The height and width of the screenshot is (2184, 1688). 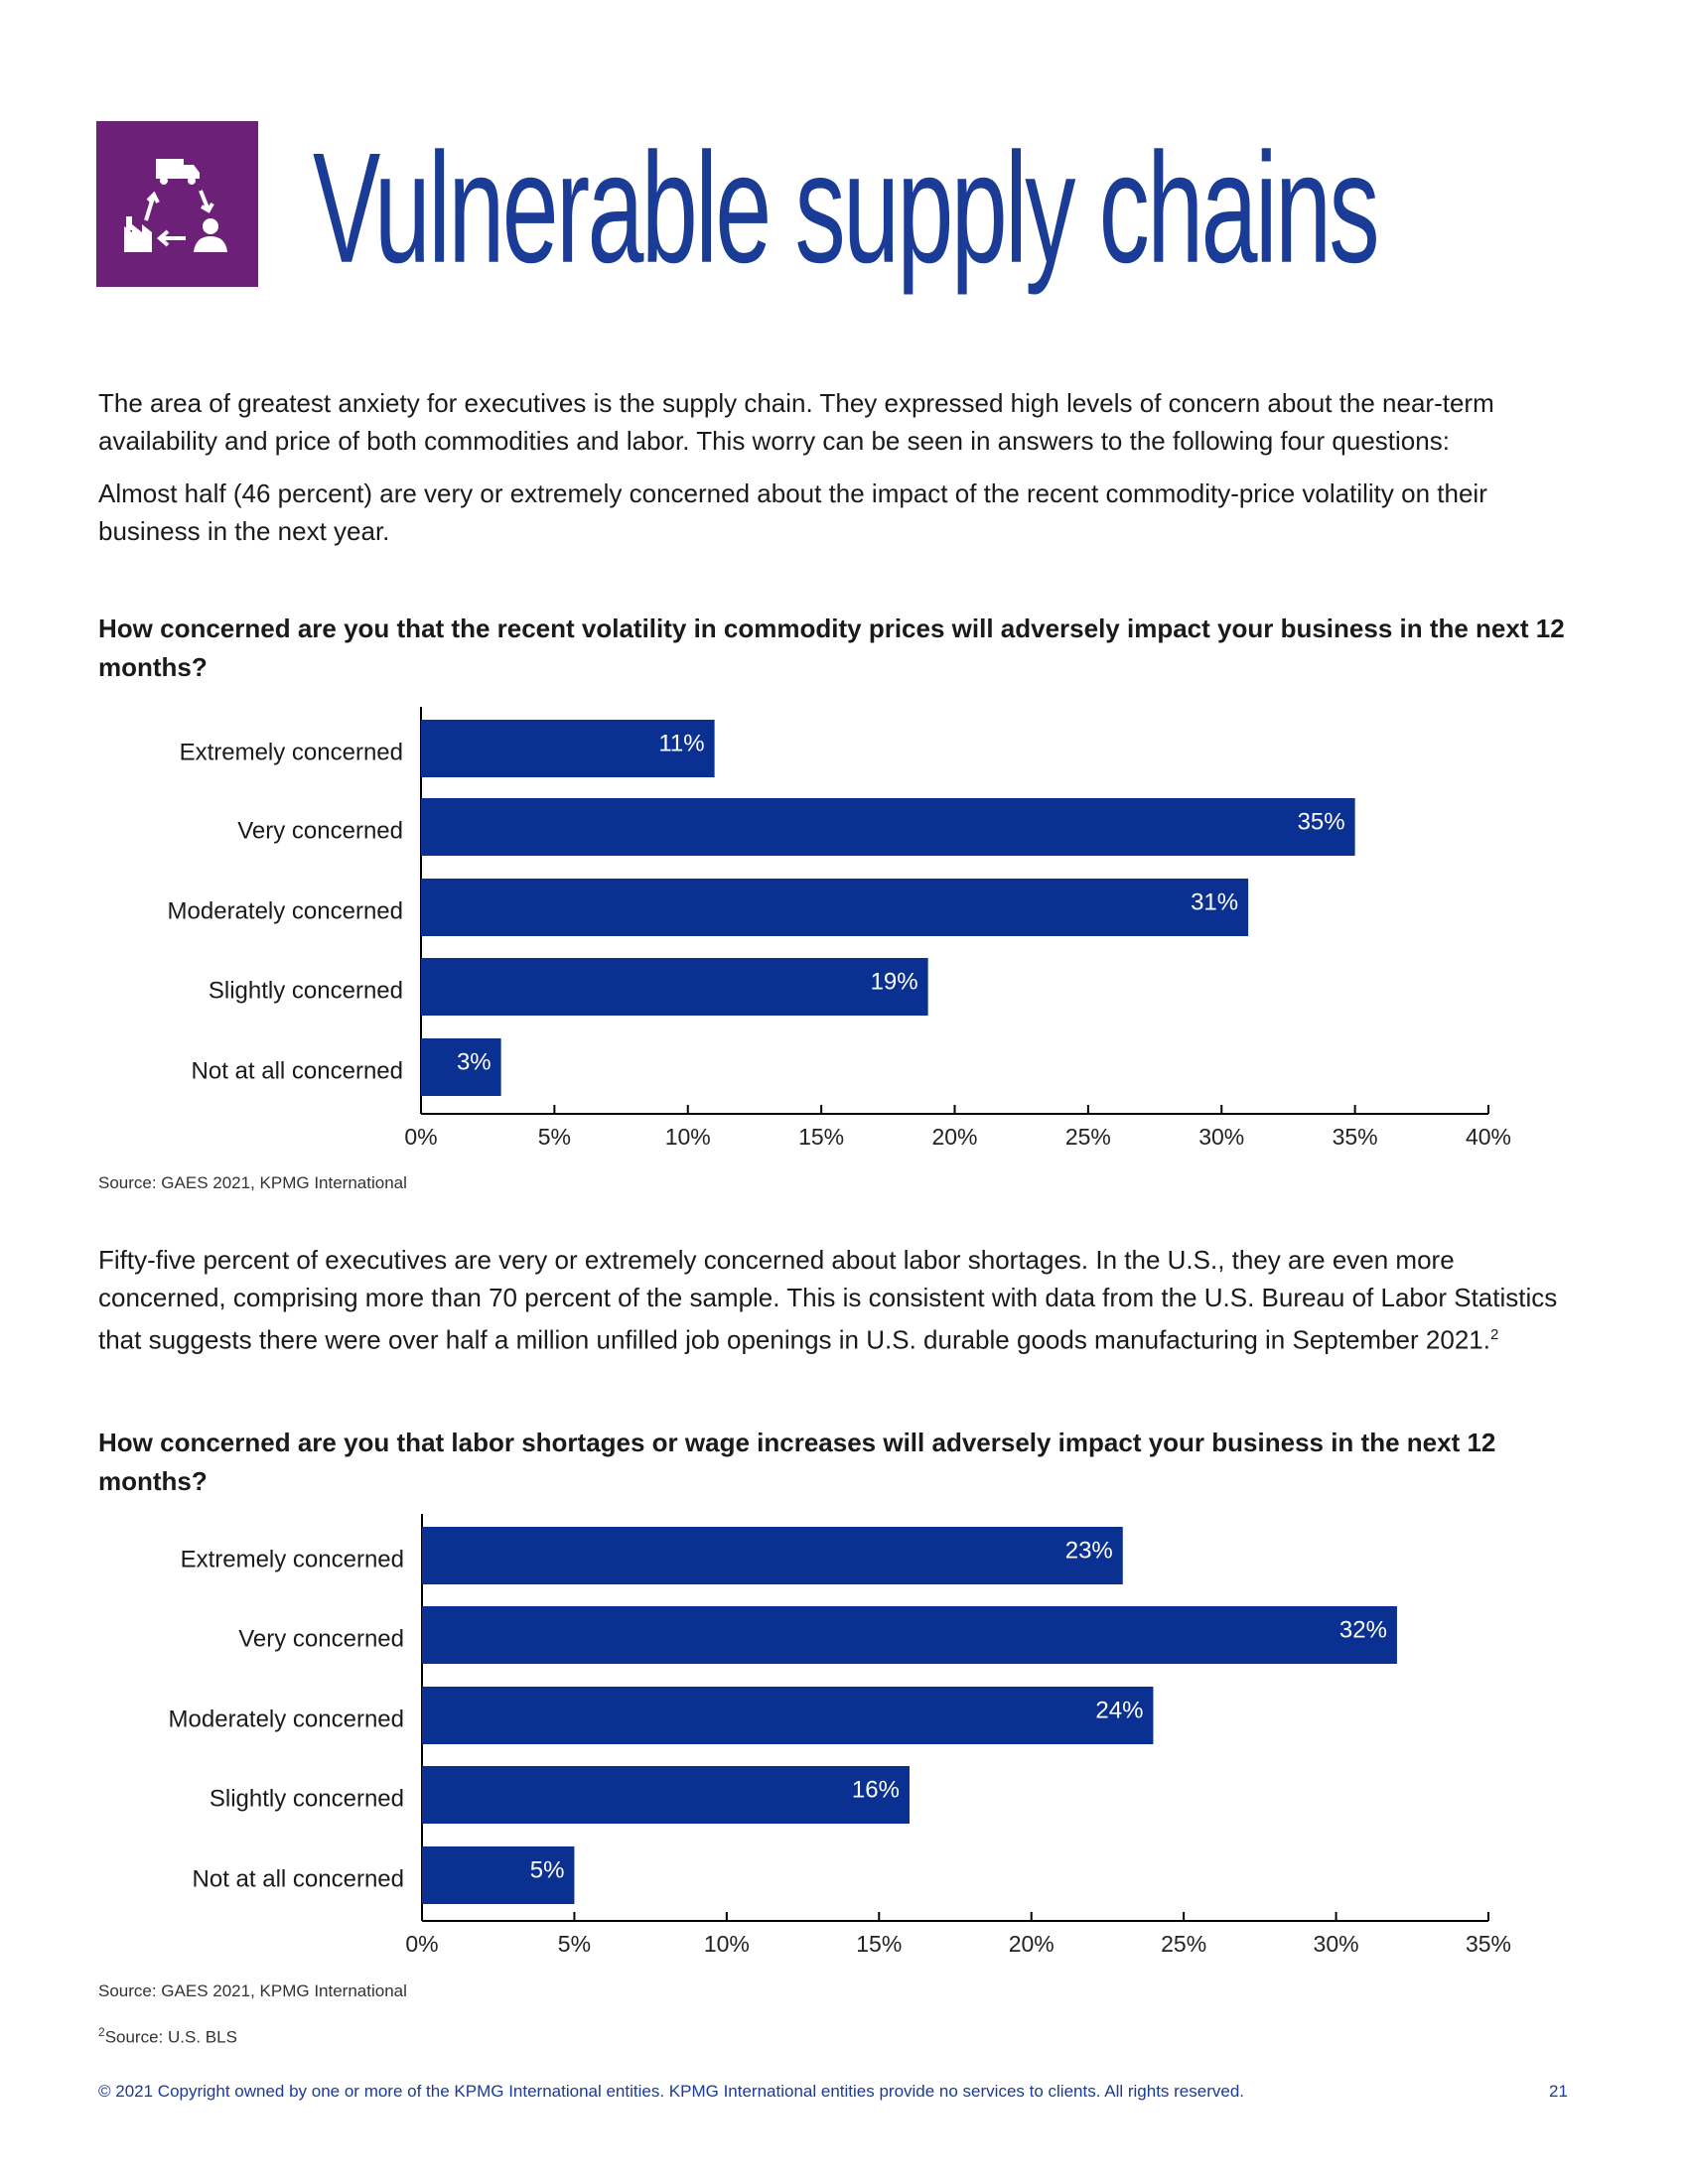 What do you see at coordinates (1363, 1629) in the screenshot?
I see `value-label: 32%` at bounding box center [1363, 1629].